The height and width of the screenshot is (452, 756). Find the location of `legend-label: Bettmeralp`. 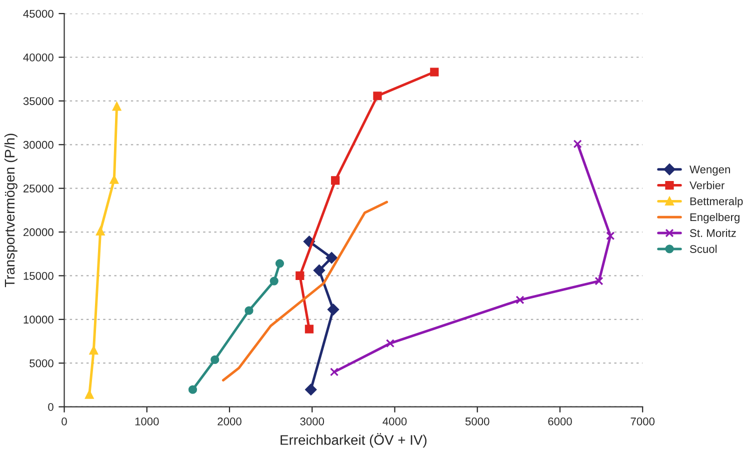

legend-label: Bettmeralp is located at coordinates (716, 202).